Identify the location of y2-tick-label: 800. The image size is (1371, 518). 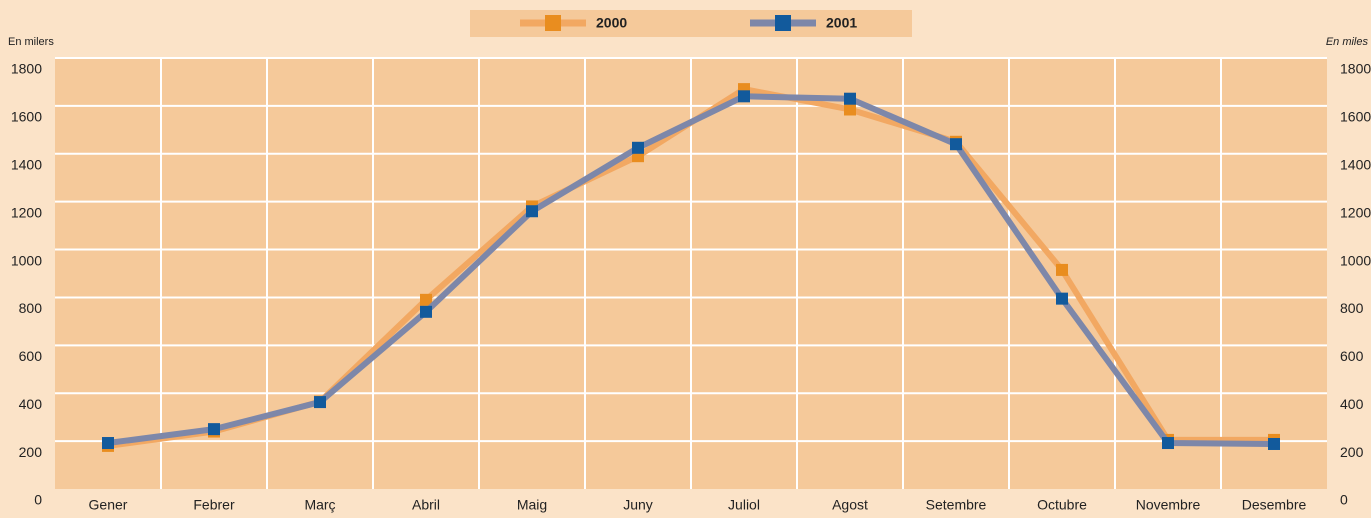
(1352, 308).